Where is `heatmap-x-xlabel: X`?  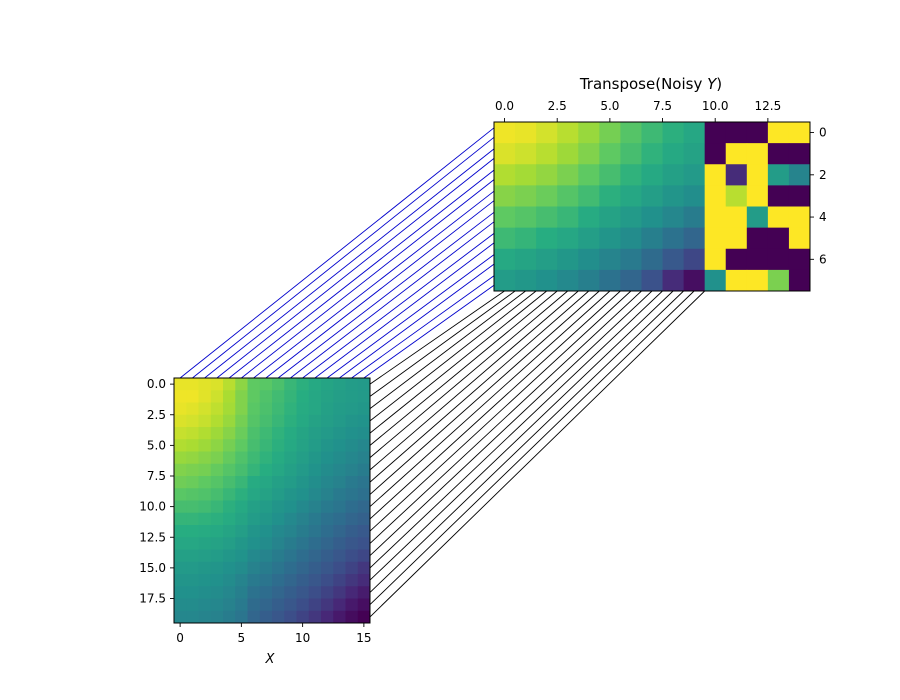
heatmap-x-xlabel: X is located at coordinates (270, 659).